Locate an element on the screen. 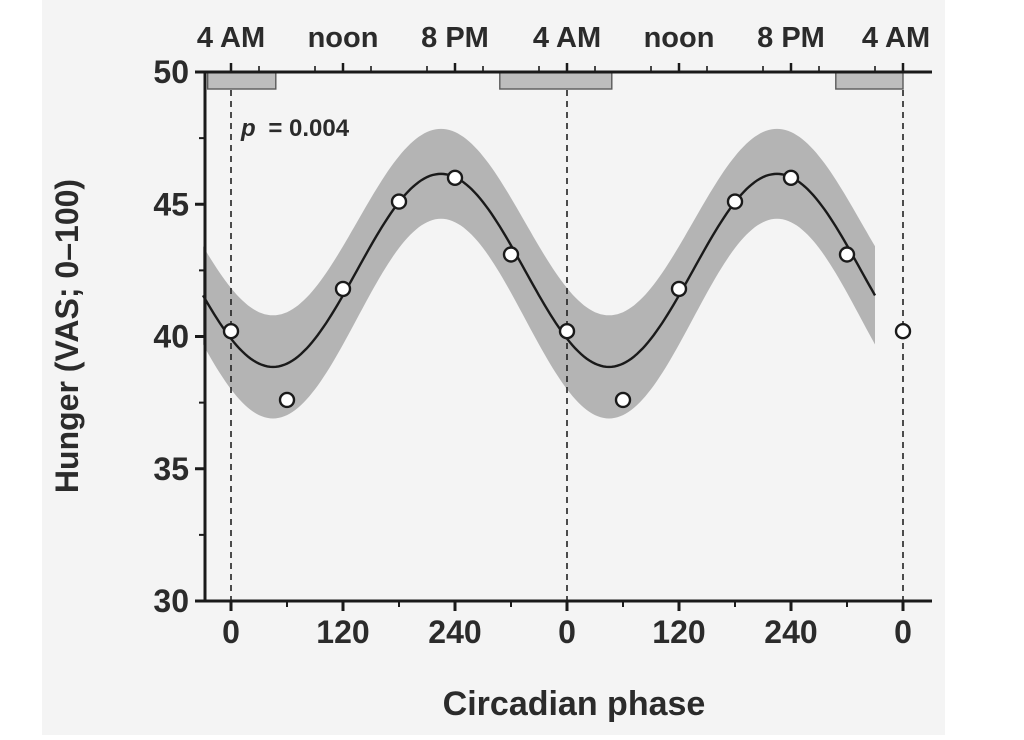 The height and width of the screenshot is (740, 1024). p-value-annotation: p = 0.004 is located at coordinates (295, 128).